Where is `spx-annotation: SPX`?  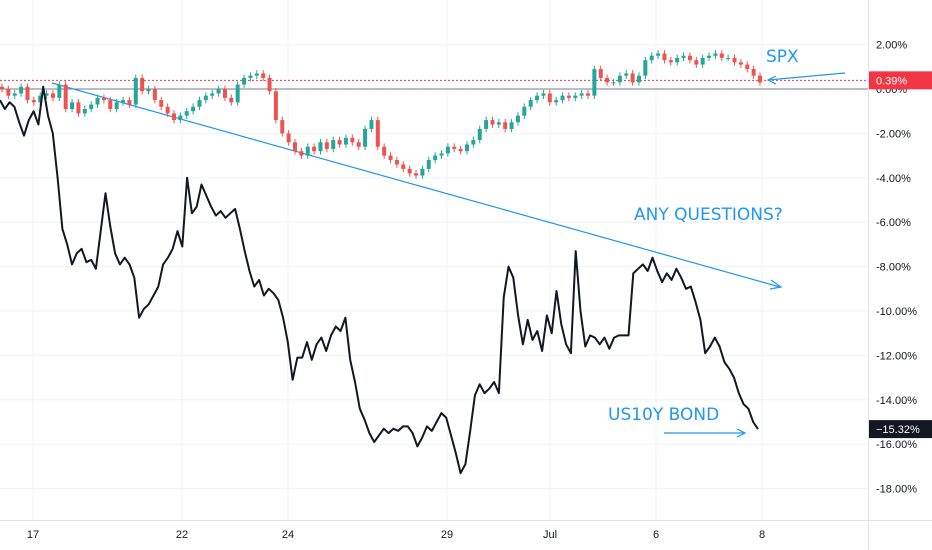
spx-annotation: SPX is located at coordinates (782, 57).